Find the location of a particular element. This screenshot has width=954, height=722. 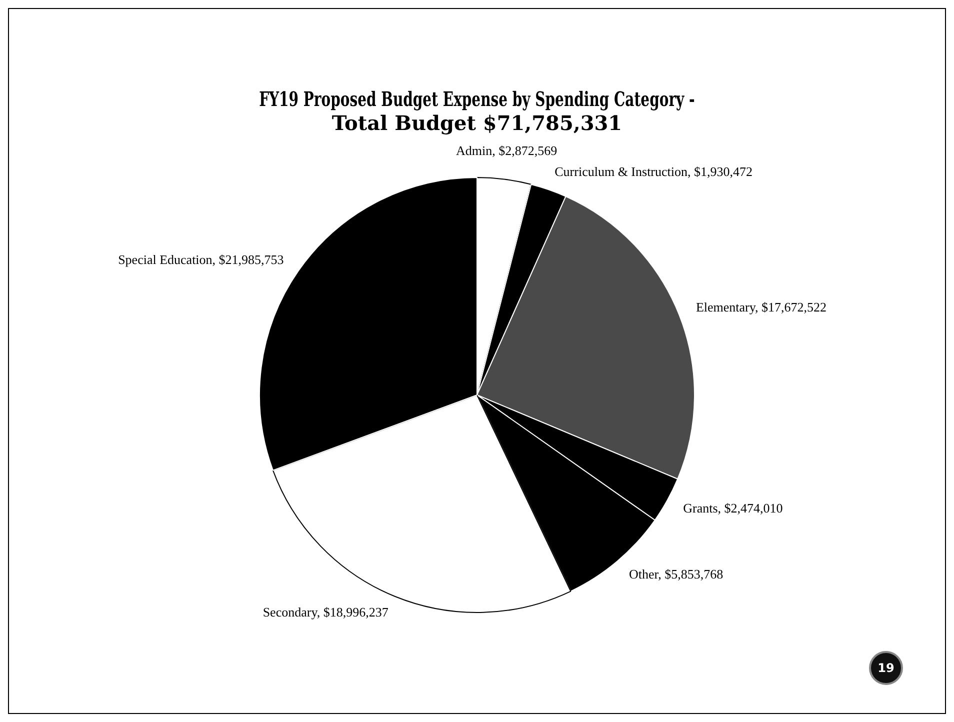

slice-label: Curriculum & Instruction, $1,930,472 is located at coordinates (653, 172).